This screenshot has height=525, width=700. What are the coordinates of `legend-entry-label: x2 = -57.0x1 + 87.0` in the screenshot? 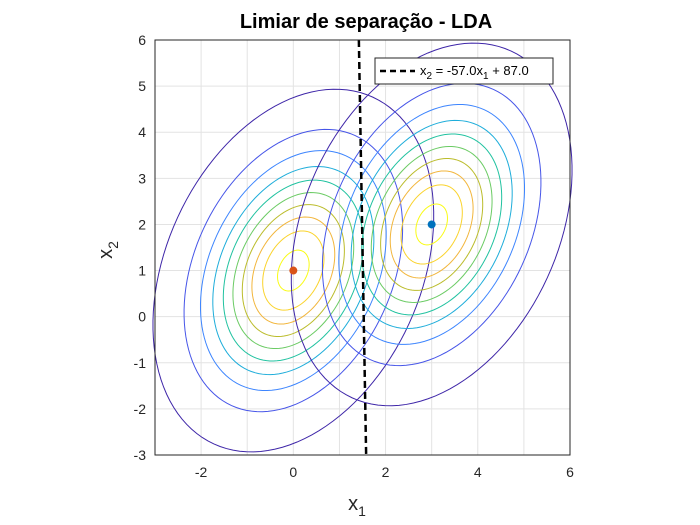 It's located at (474, 72).